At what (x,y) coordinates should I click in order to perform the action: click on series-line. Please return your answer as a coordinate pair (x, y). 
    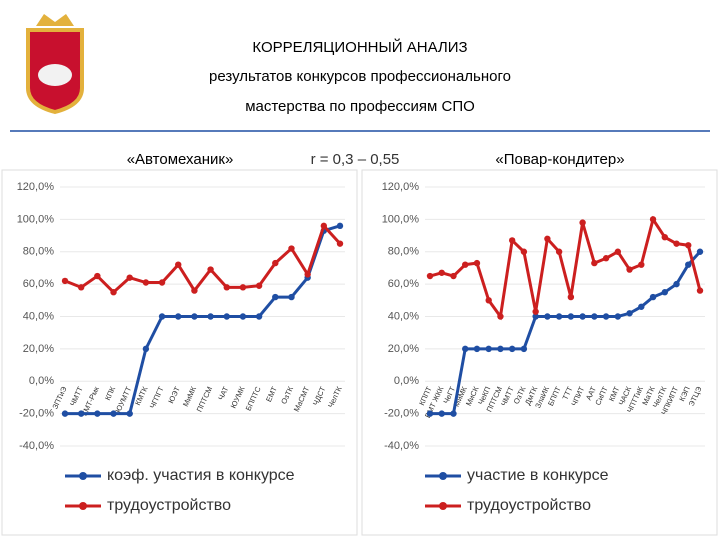
    Looking at the image, I should click on (203, 258).